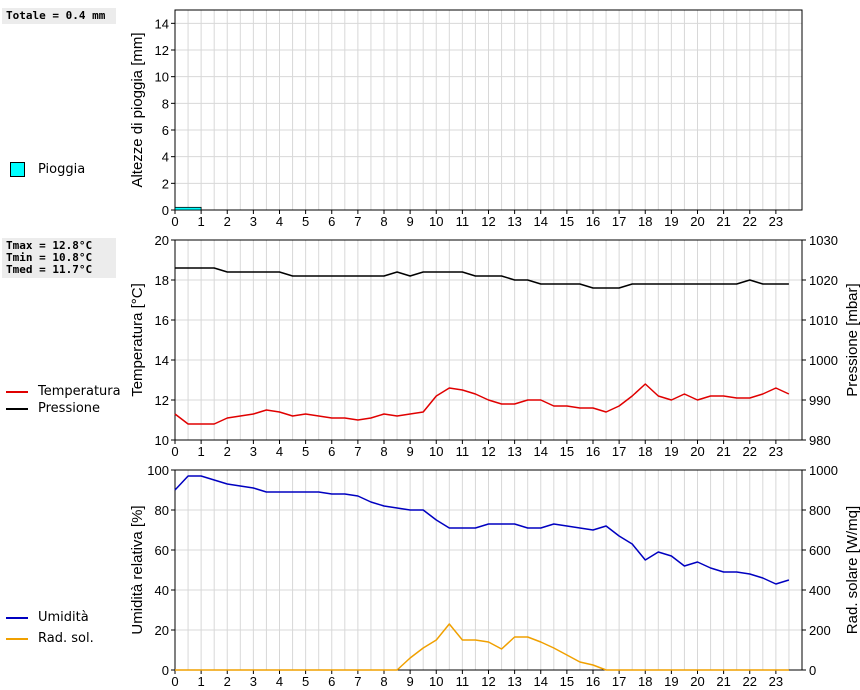  I want to click on humidity-legend-swatch, so click(17, 618).